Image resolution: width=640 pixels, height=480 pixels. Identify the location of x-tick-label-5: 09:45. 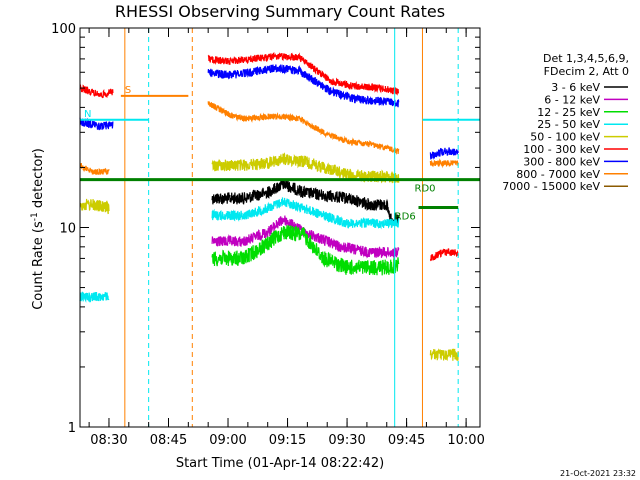
(406, 440).